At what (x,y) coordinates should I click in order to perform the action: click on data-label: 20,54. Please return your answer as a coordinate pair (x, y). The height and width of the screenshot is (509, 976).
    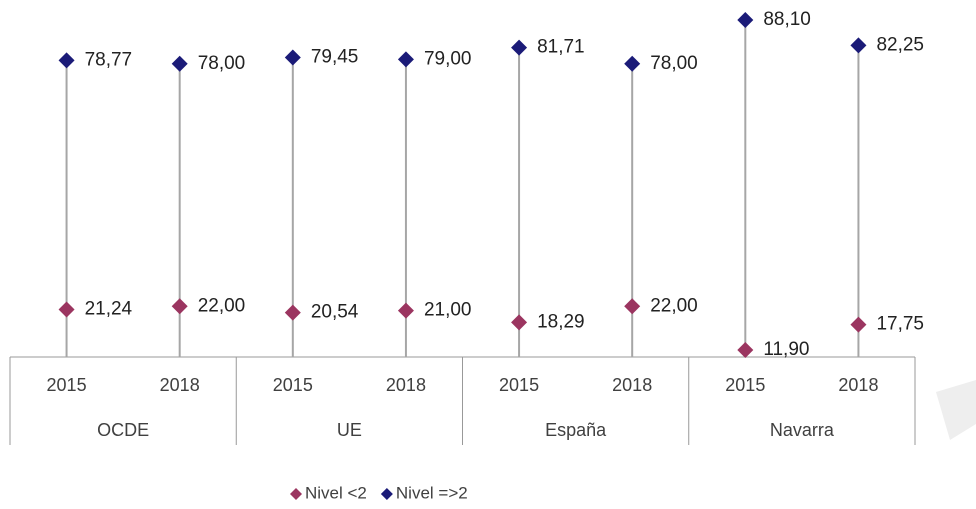
    Looking at the image, I should click on (335, 312).